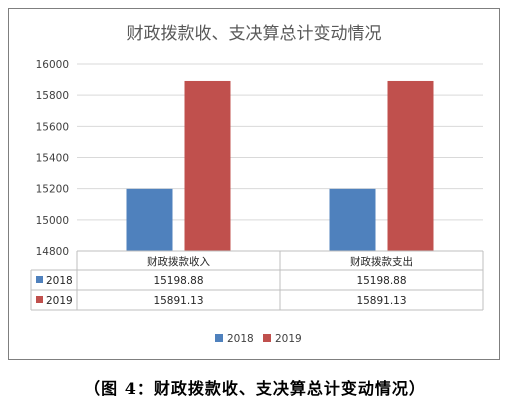  What do you see at coordinates (52, 159) in the screenshot?
I see `y-tick-label: 15400` at bounding box center [52, 159].